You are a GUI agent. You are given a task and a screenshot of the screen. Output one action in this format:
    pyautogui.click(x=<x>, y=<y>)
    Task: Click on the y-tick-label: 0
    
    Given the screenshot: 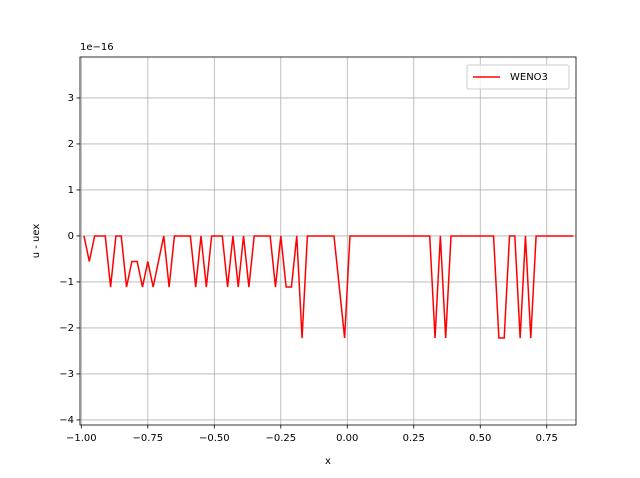 What is the action you would take?
    pyautogui.click(x=71, y=236)
    